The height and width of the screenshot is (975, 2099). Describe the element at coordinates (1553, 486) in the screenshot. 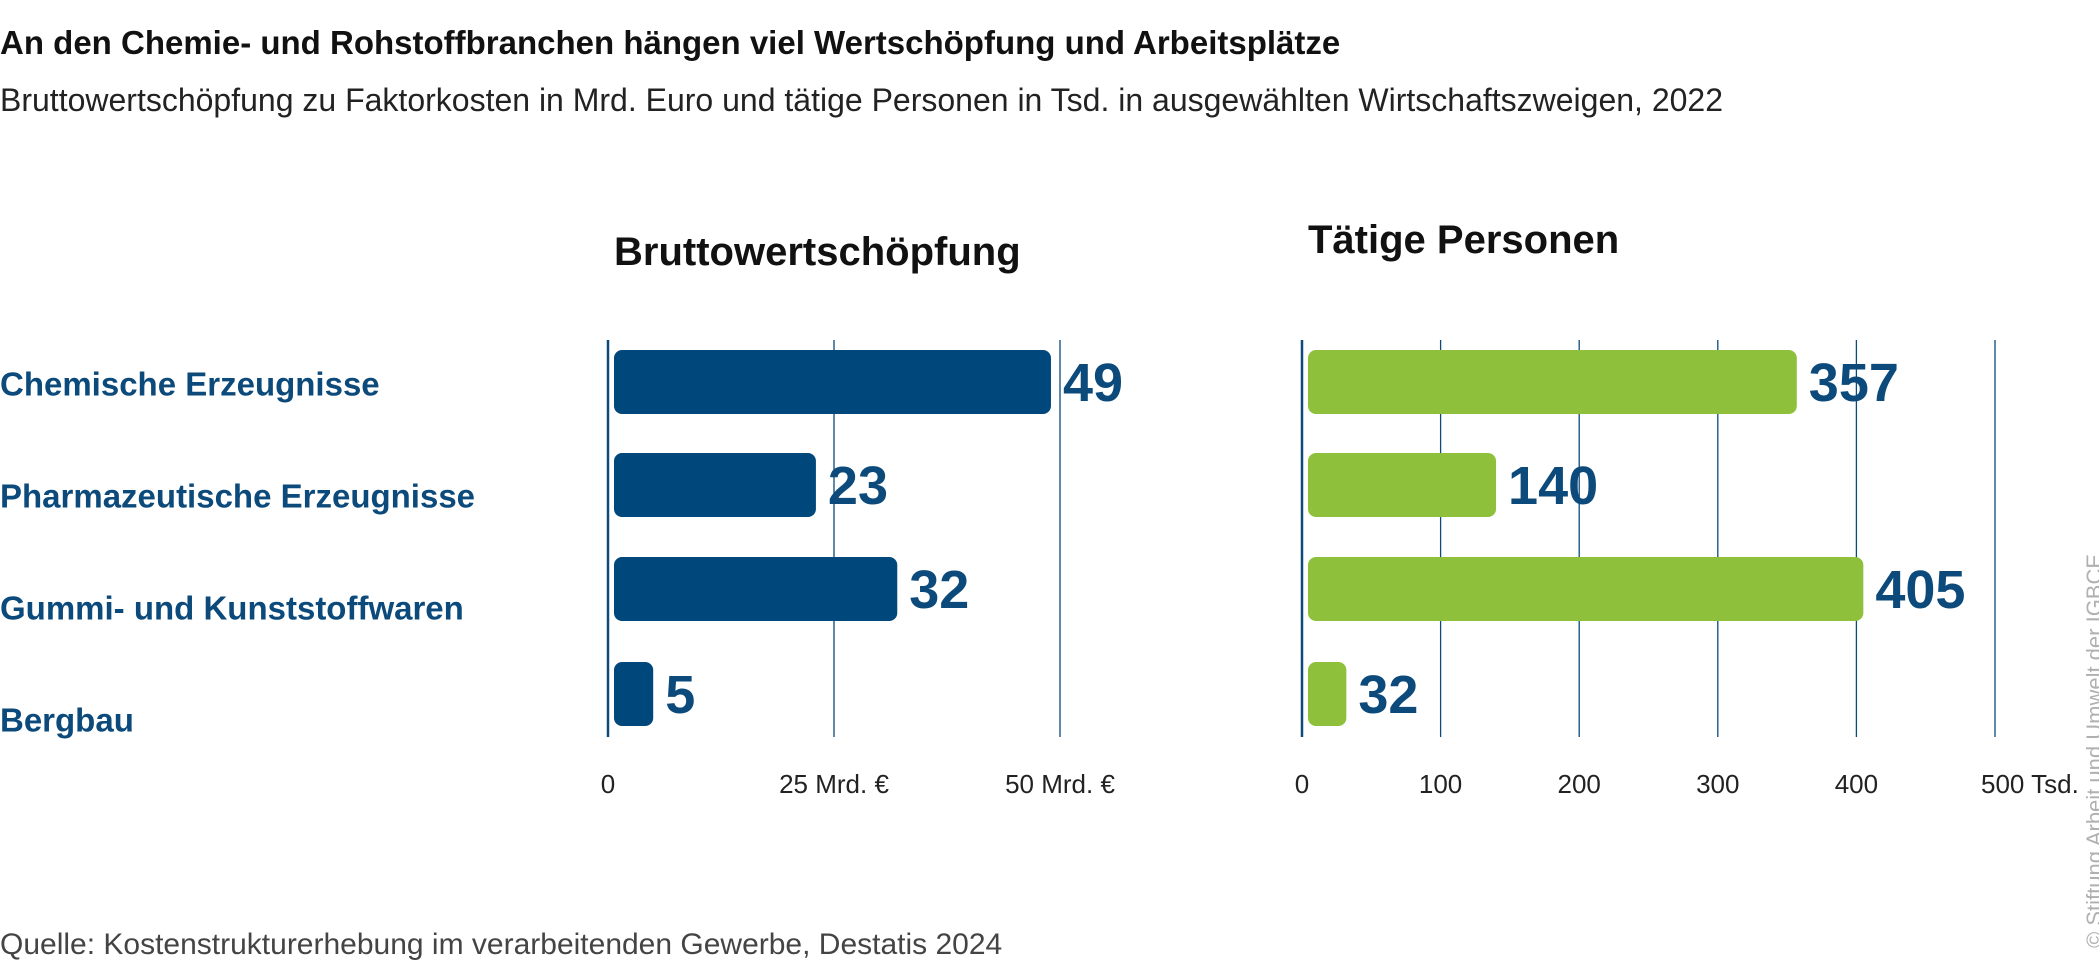

I see `data-label: 140` at that location.